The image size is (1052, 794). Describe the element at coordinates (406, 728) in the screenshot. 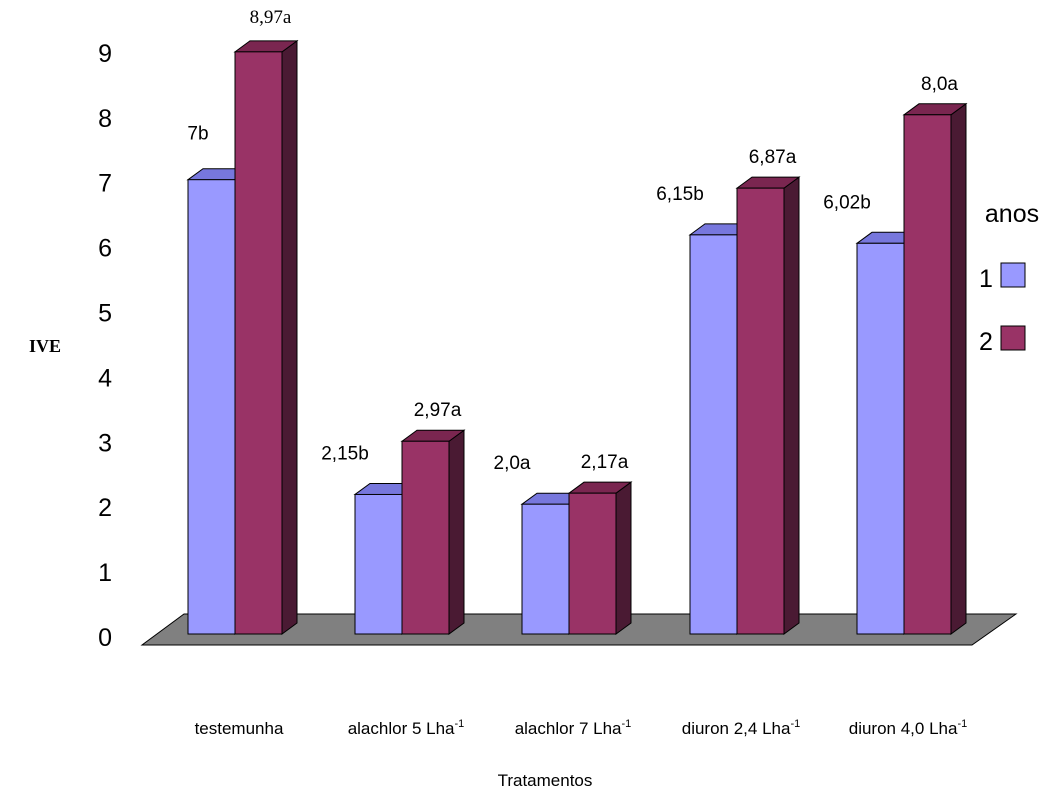

I see `x-tick-label: alachlor 5 Lha-1` at that location.